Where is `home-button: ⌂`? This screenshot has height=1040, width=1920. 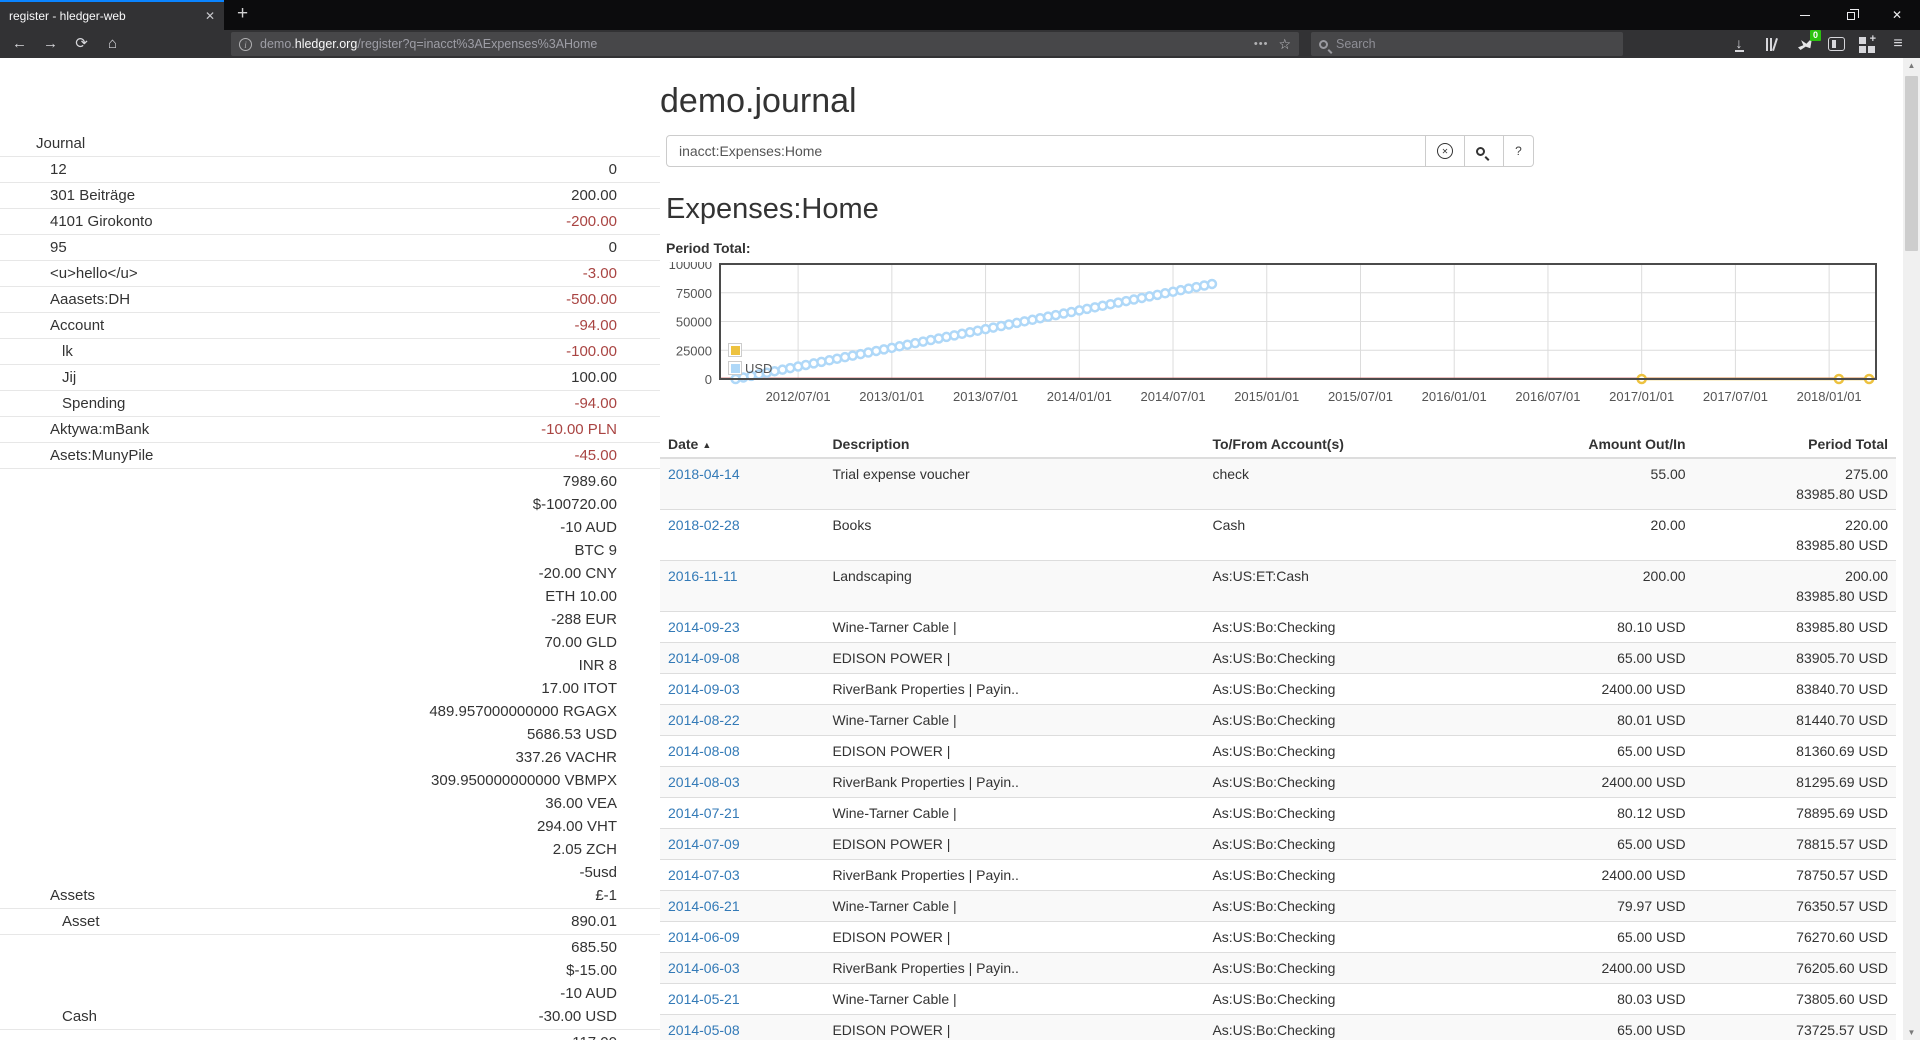
home-button: ⌂ is located at coordinates (112, 43).